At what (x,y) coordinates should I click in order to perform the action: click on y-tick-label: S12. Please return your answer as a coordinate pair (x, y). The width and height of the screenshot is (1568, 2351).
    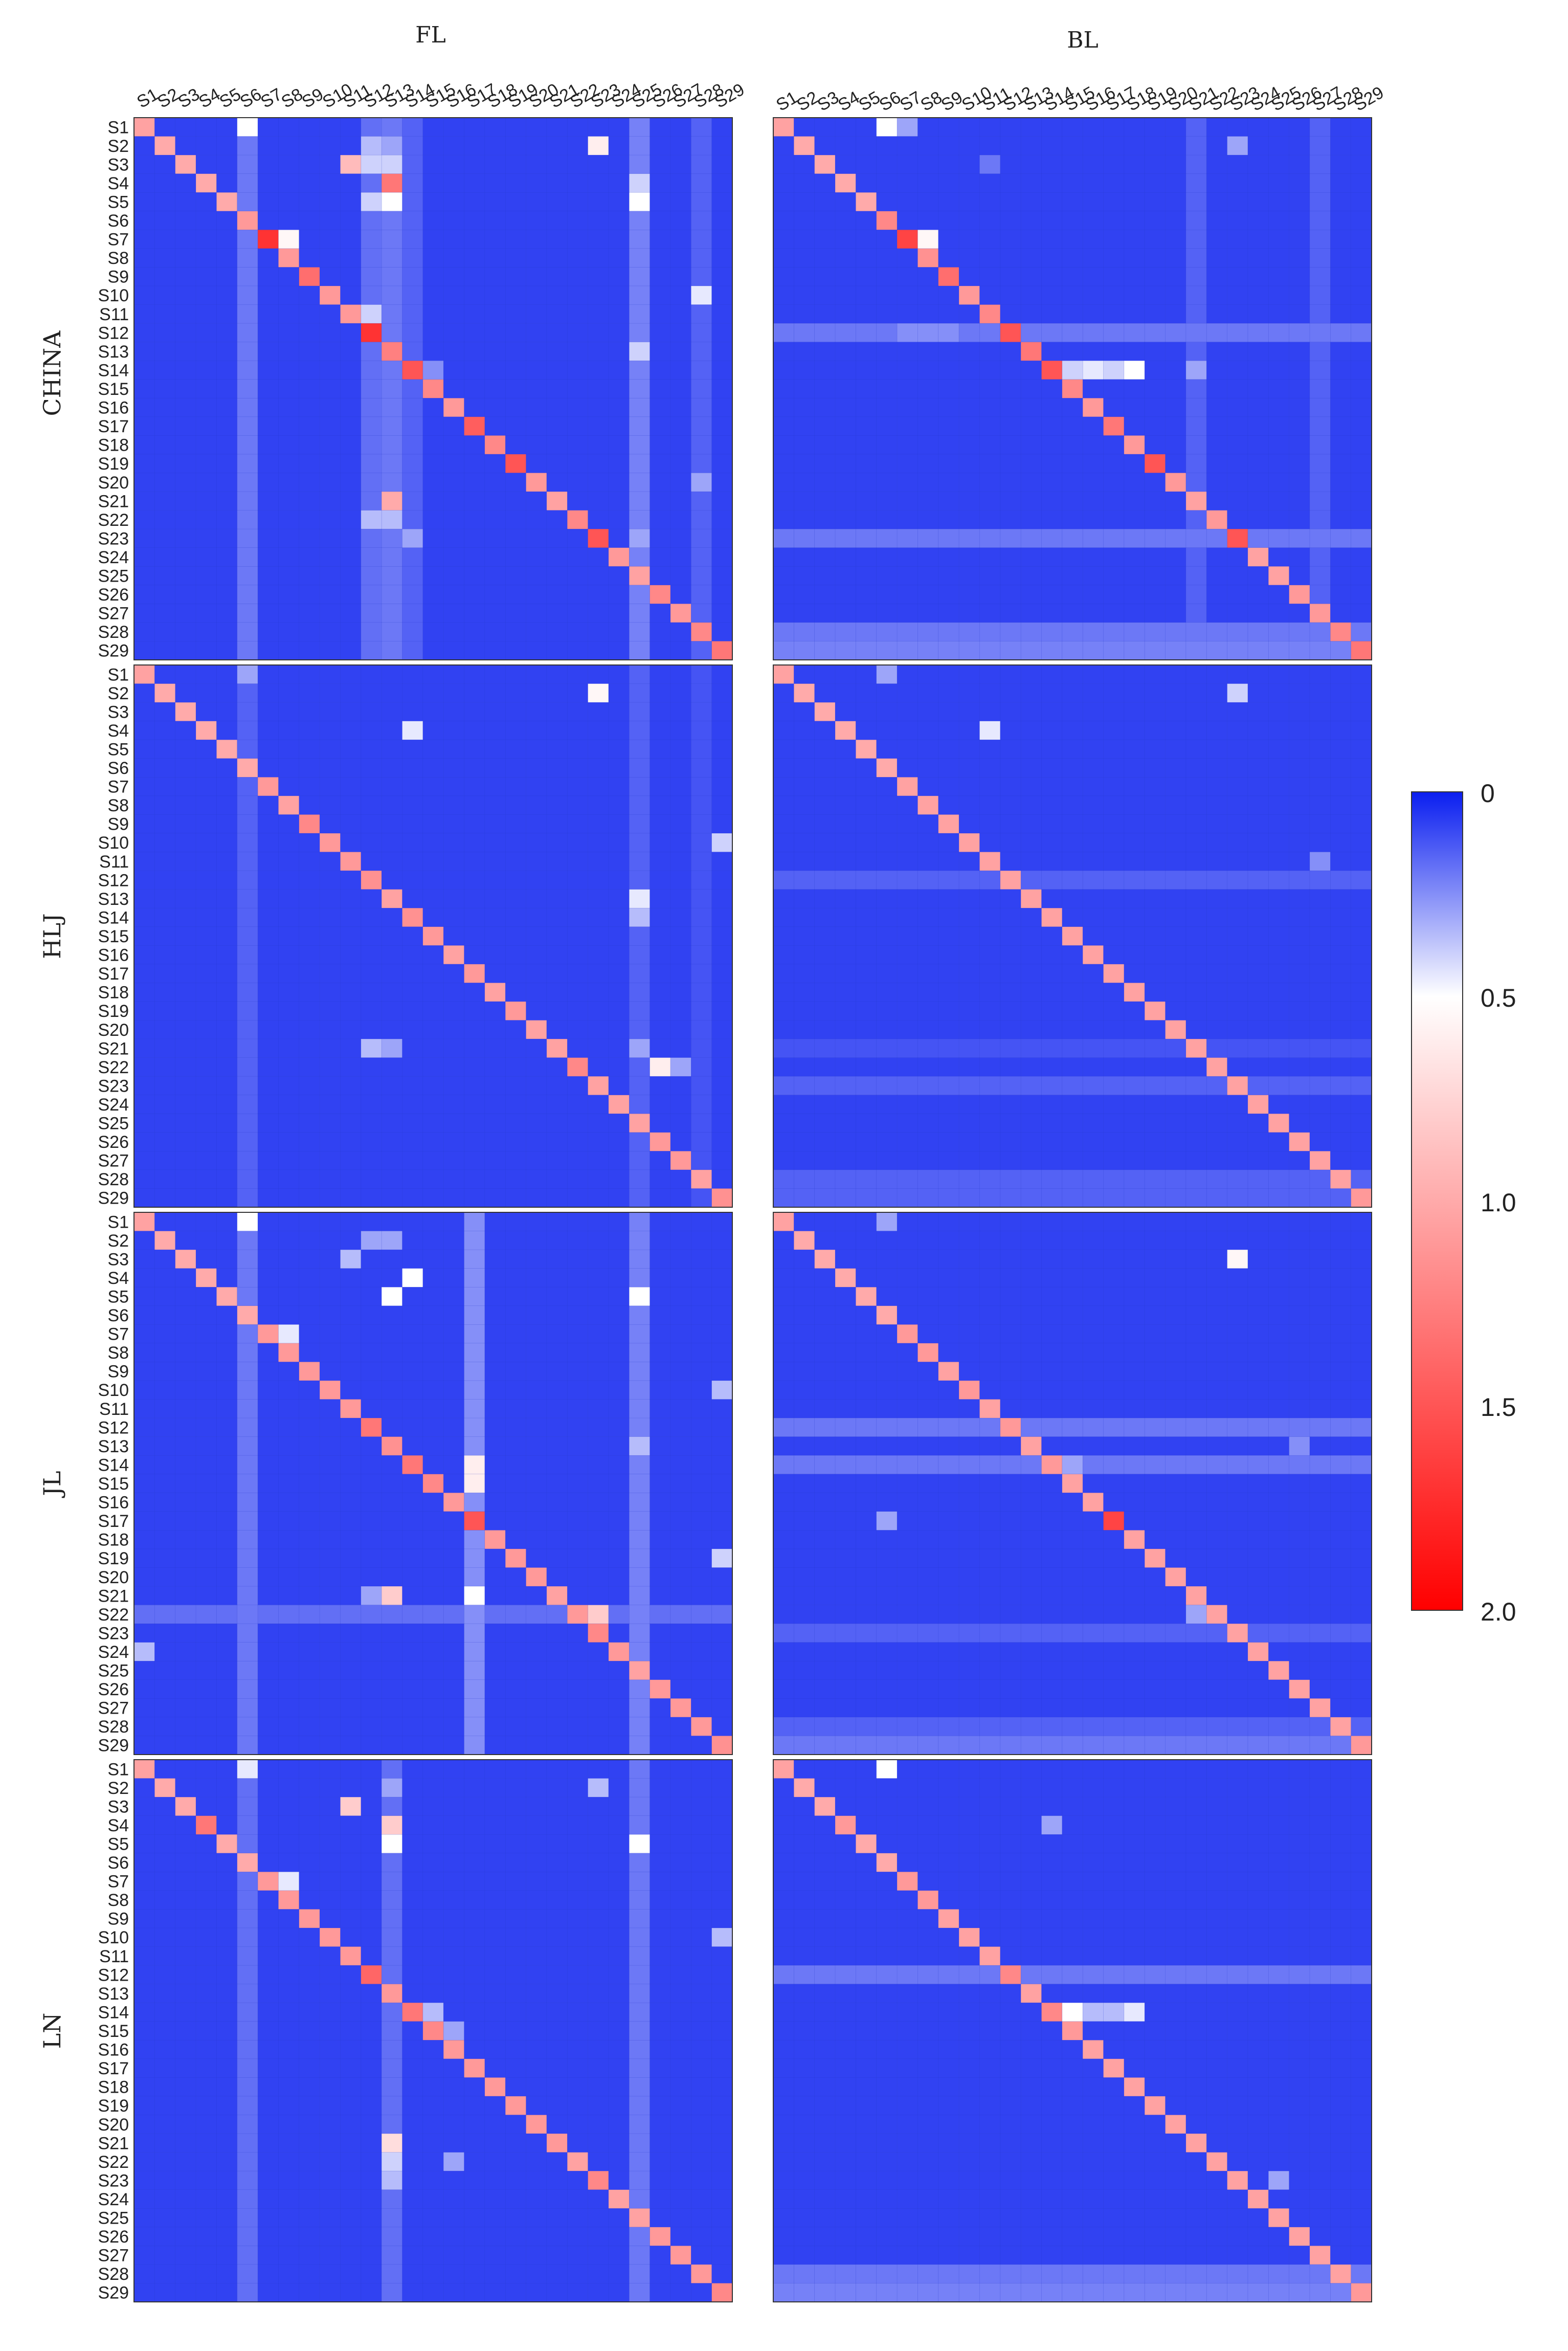
    Looking at the image, I should click on (113, 1427).